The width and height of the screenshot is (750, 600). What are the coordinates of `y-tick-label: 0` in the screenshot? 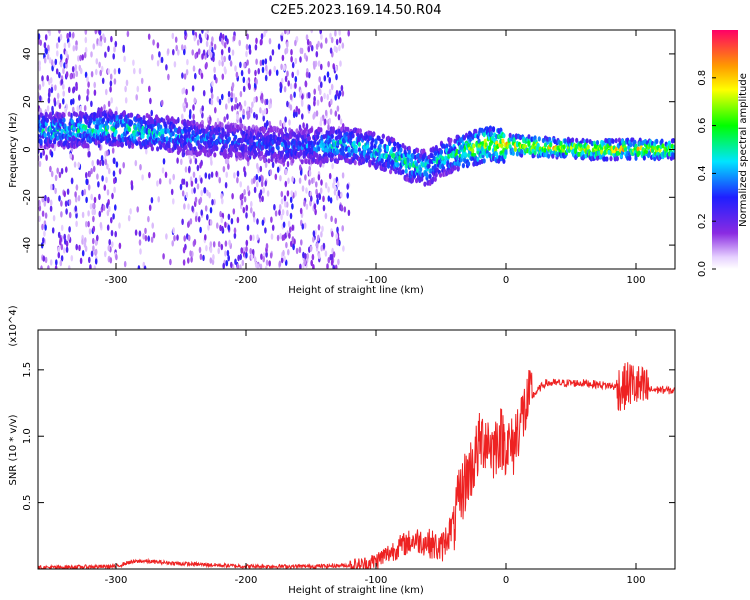 It's located at (27, 149).